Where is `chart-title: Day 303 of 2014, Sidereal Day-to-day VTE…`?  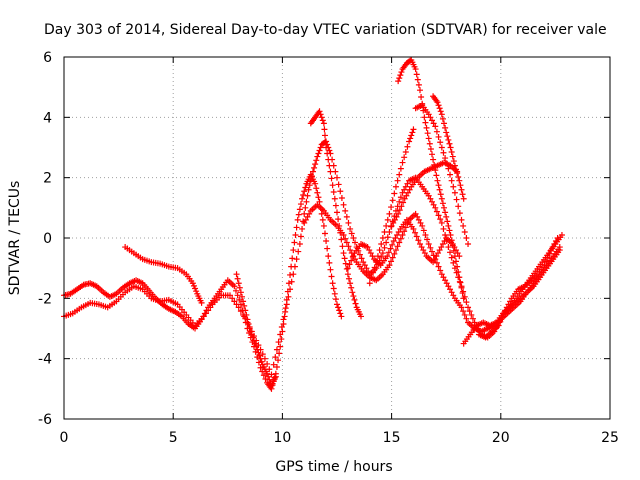
chart-title: Day 303 of 2014, Sidereal Day-to-day VTE… is located at coordinates (325, 30).